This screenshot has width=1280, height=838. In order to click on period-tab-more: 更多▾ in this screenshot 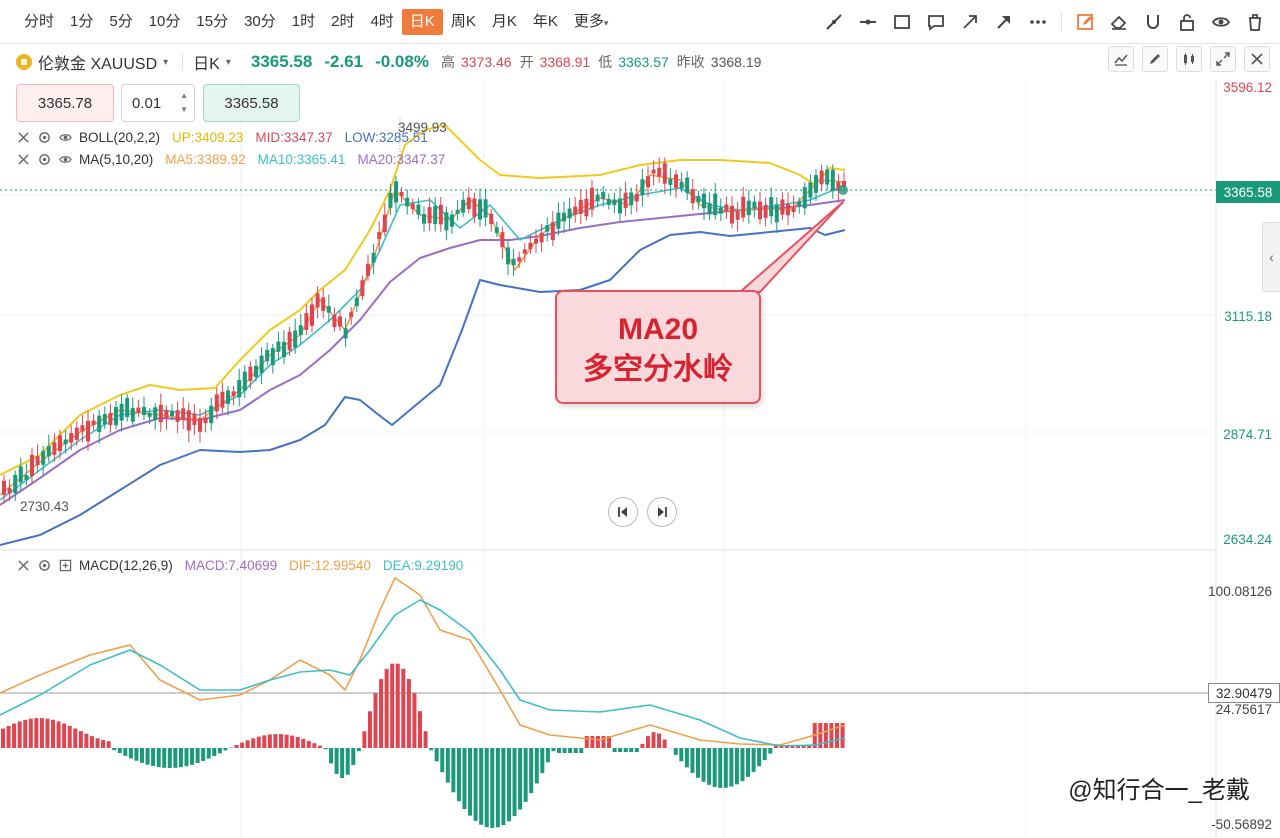, I will do `click(591, 22)`.